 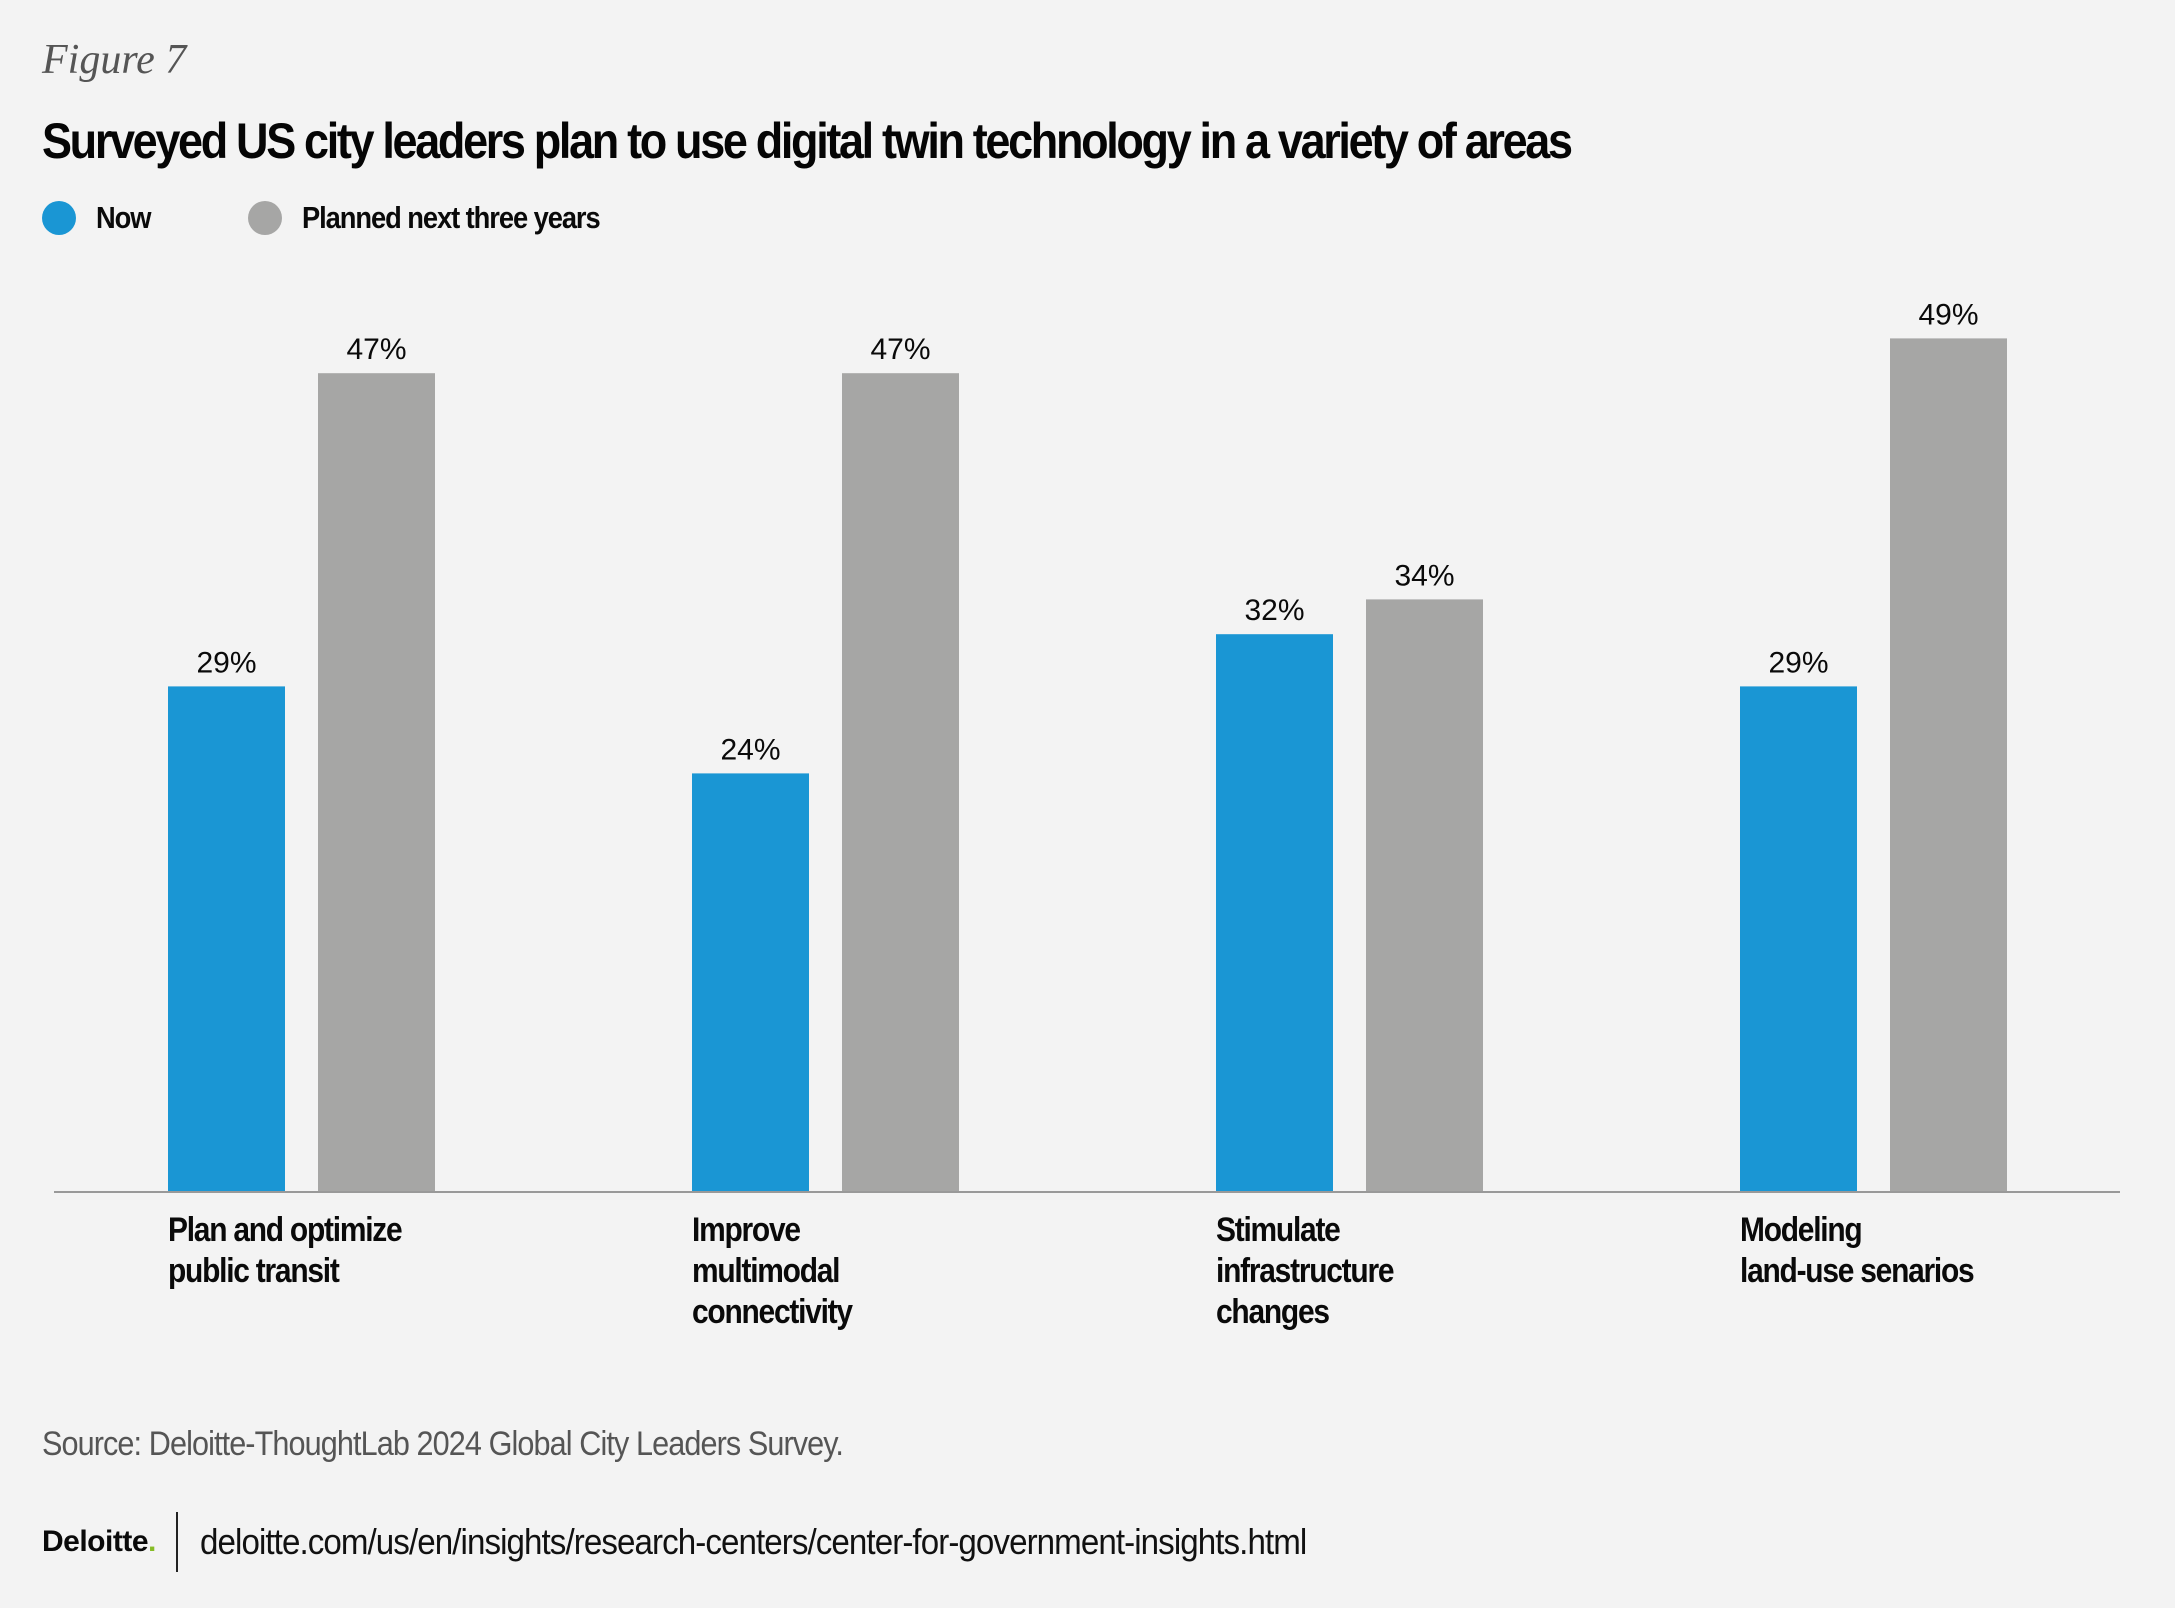 I want to click on legend-item-now: Now, so click(x=100, y=218).